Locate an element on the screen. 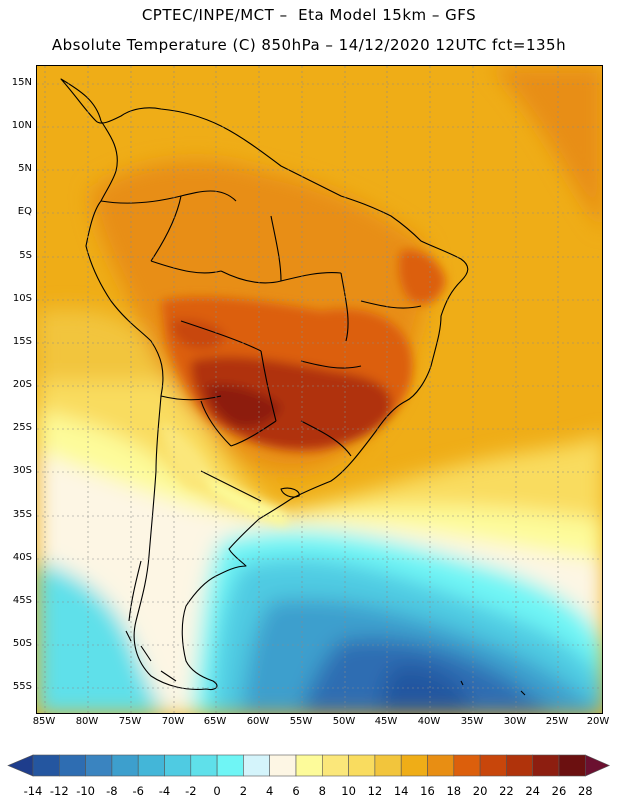 The height and width of the screenshot is (800, 618). colorbar-label: -8 is located at coordinates (112, 791).